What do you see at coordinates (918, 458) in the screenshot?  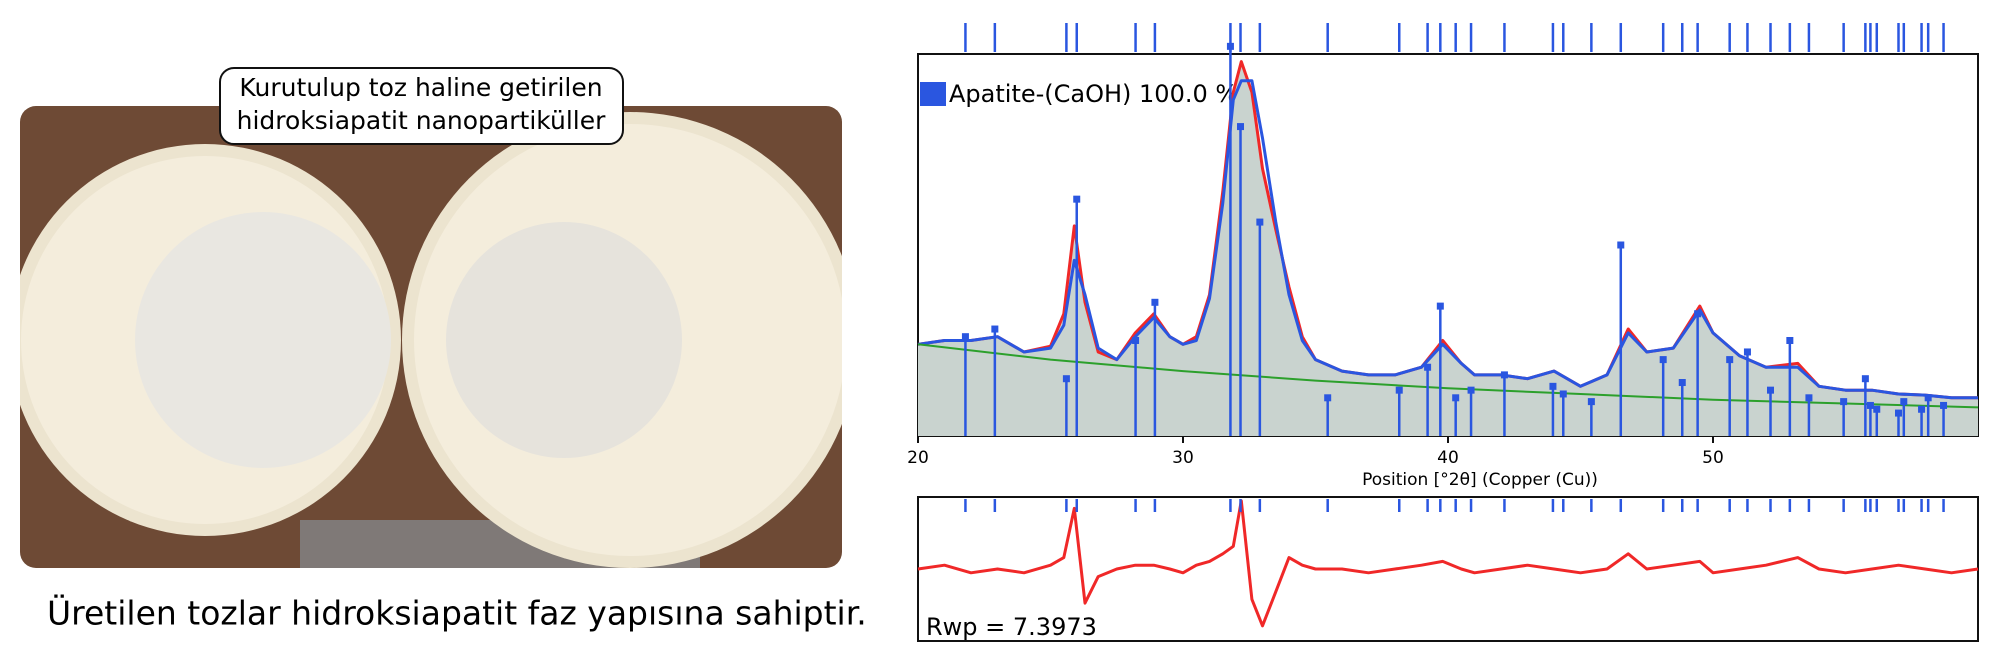 I see `x-tick-label: 20` at bounding box center [918, 458].